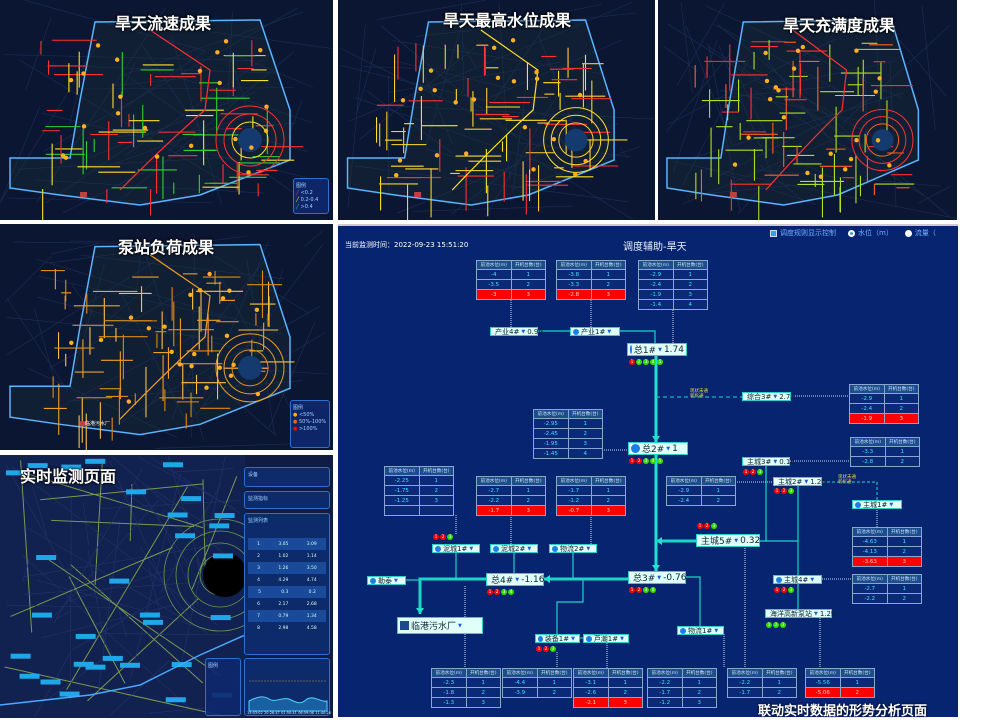 This screenshot has width=1000, height=724. What do you see at coordinates (800, 613) in the screenshot?
I see `pump-station-node: 海洋高新泵站 ▼ 1.29` at bounding box center [800, 613].